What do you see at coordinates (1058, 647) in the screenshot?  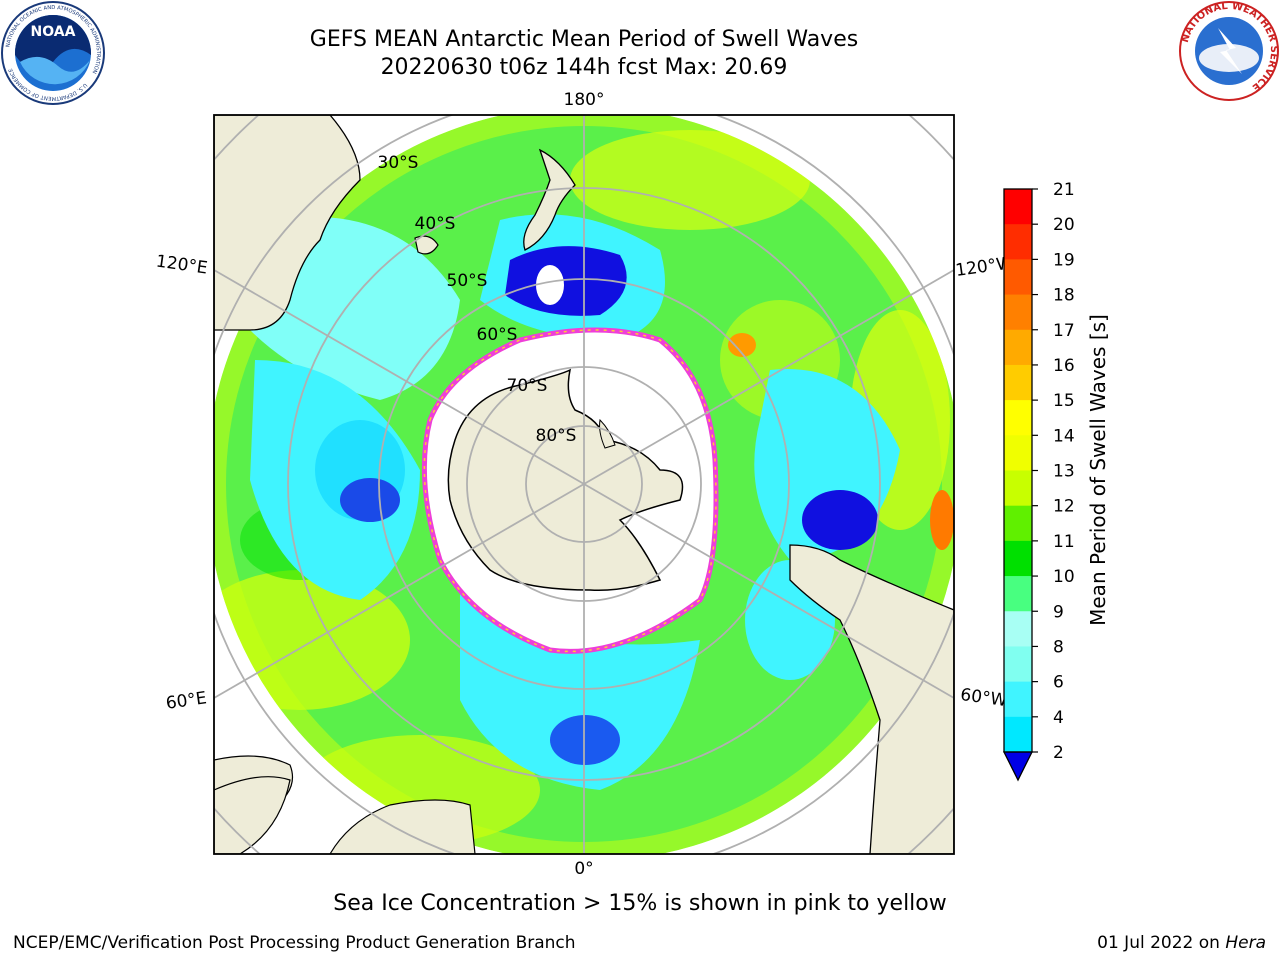 I see `colorbar-tick-label: 8` at bounding box center [1058, 647].